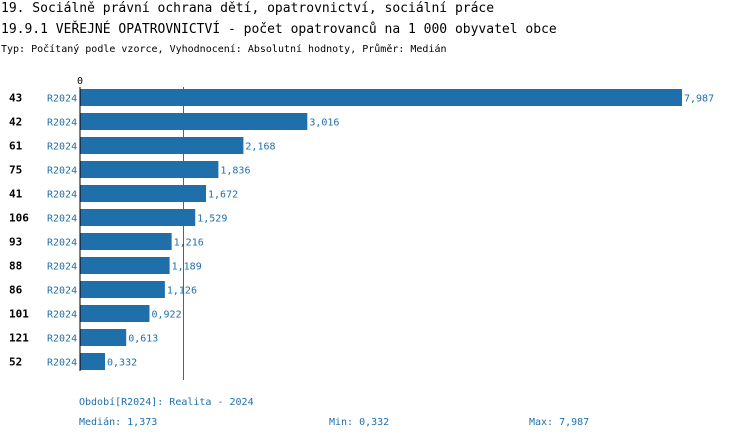  What do you see at coordinates (19, 314) in the screenshot?
I see `category-label: 101` at bounding box center [19, 314].